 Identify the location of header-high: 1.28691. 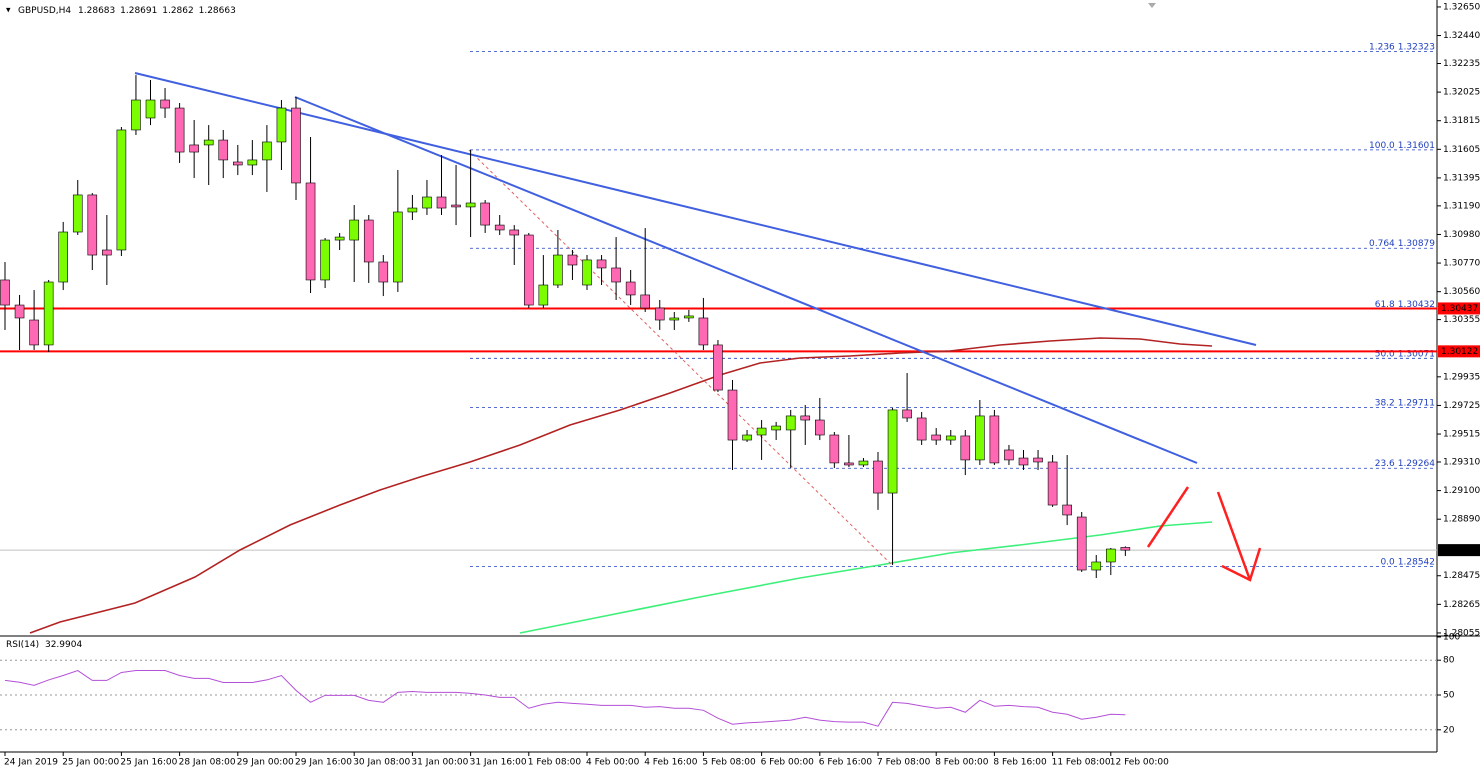
(138, 11).